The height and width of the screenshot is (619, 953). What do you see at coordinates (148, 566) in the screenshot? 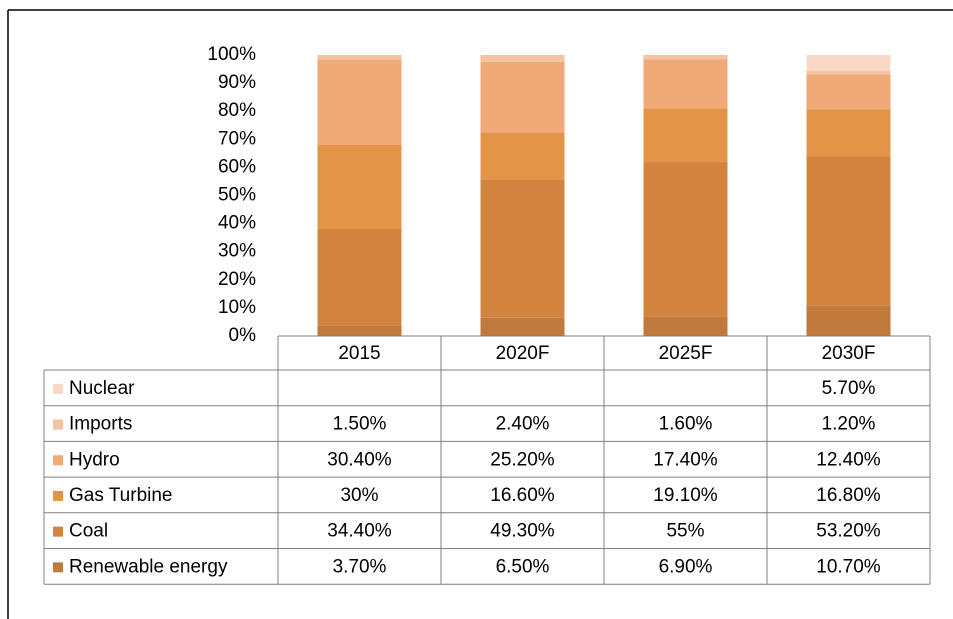
I see `legend-label: Renewable energy` at bounding box center [148, 566].